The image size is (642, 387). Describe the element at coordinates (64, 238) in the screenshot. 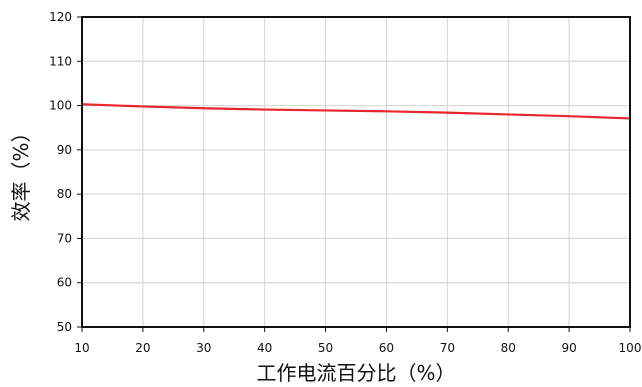

I see `y-tick-label: 70` at that location.